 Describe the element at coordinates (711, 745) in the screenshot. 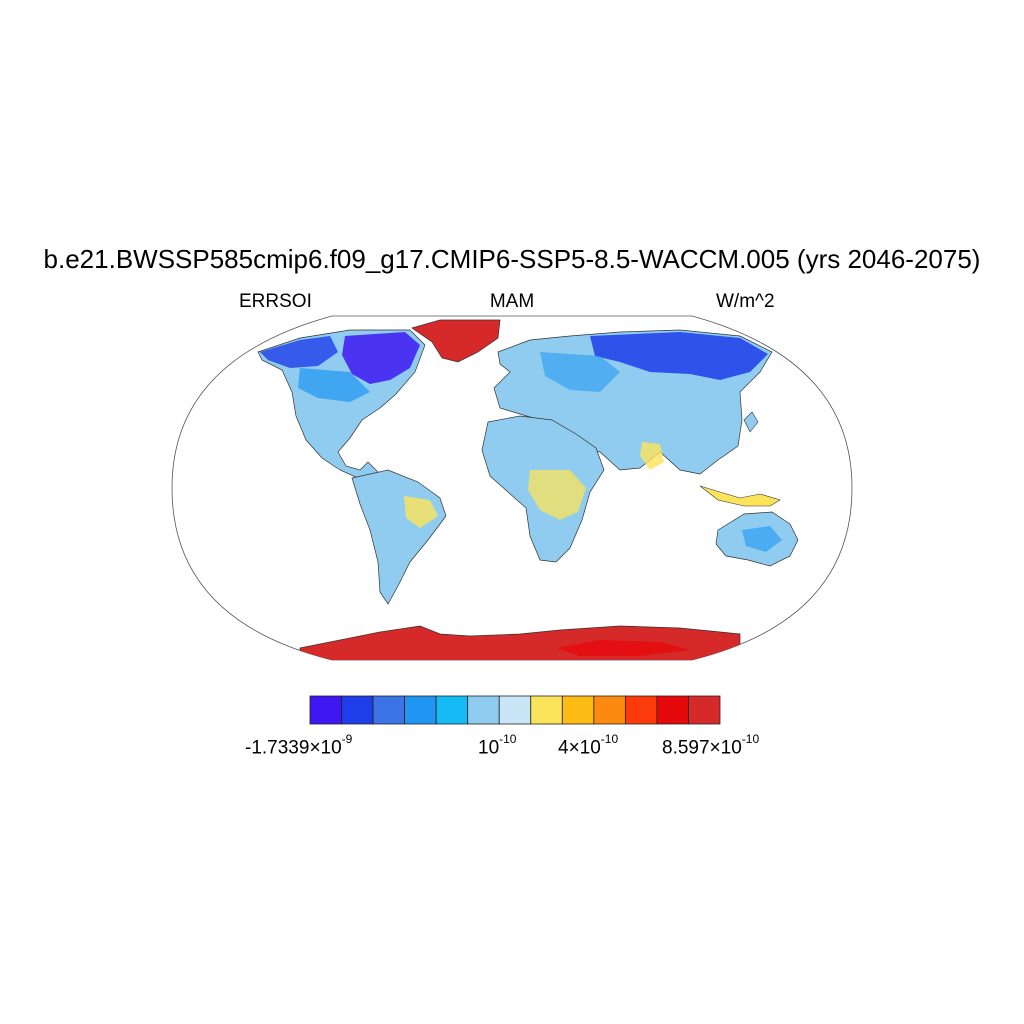

I see `colorbar-label-max: 8.597×10⁻¹⁰` at that location.